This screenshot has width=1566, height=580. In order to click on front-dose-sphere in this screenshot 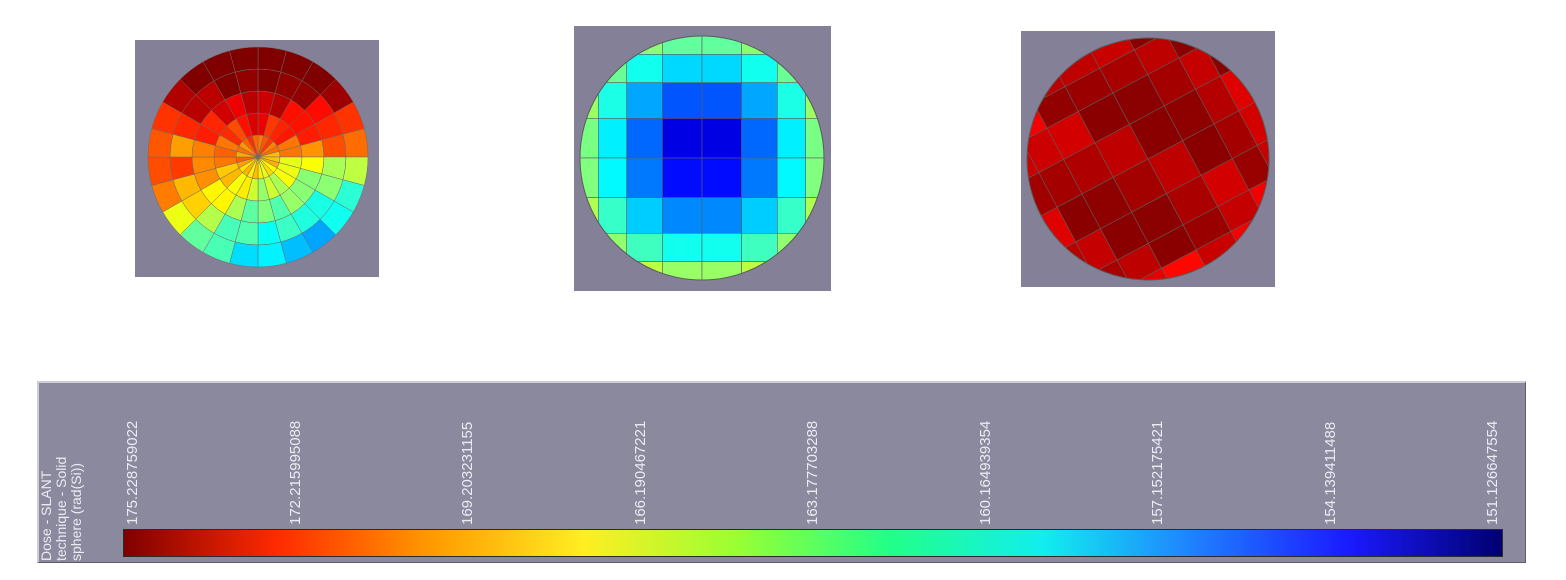, I will do `click(702, 158)`.